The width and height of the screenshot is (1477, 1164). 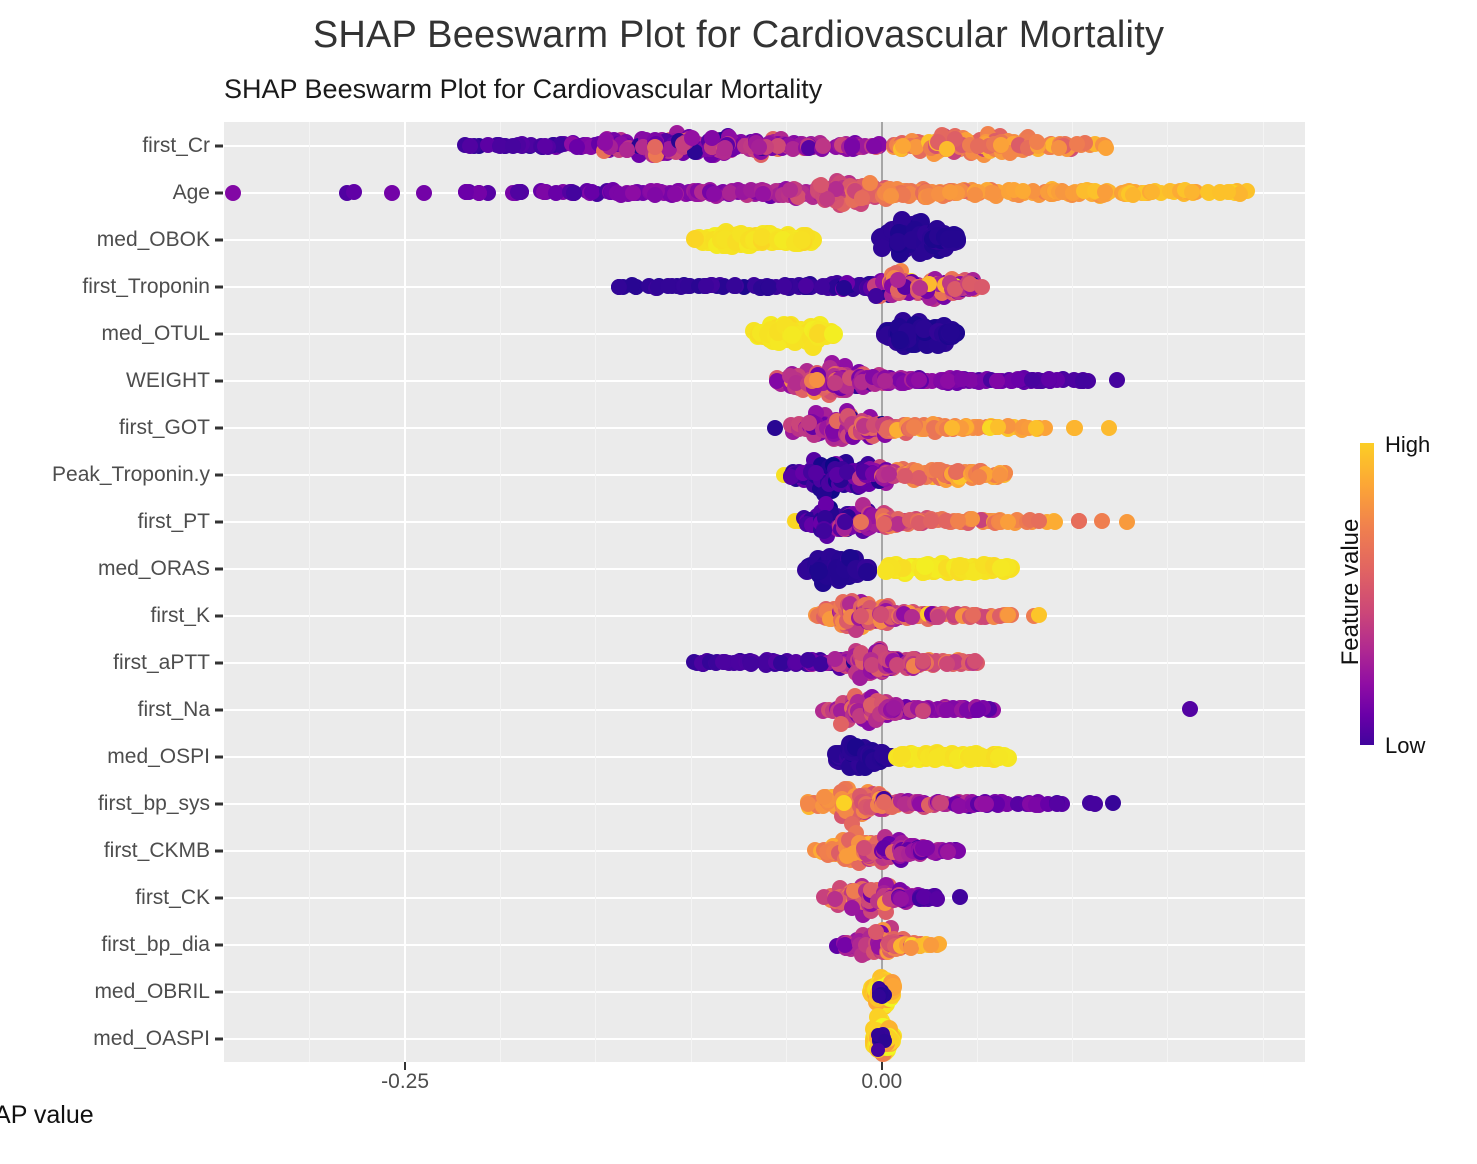 What do you see at coordinates (1408, 444) in the screenshot?
I see `legend-high-label: High` at bounding box center [1408, 444].